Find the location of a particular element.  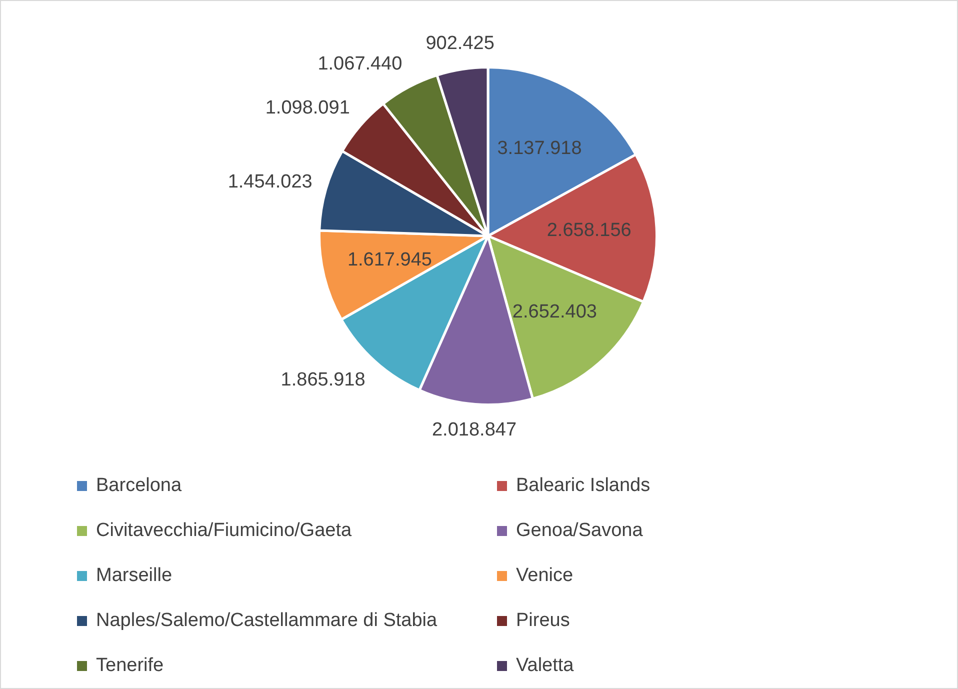

data-label: 2.652.403 is located at coordinates (554, 311).